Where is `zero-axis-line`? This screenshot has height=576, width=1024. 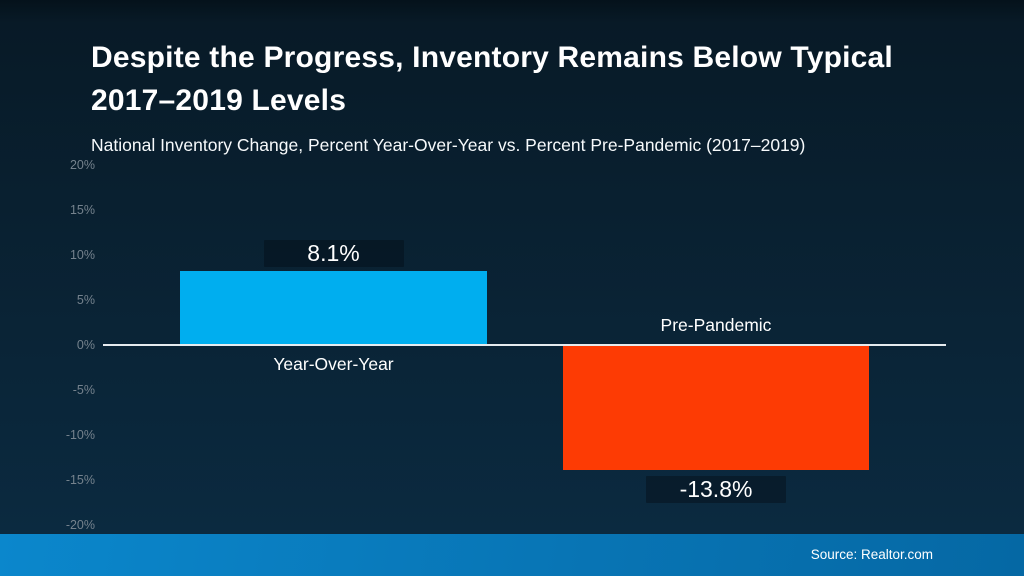
zero-axis-line is located at coordinates (524, 345).